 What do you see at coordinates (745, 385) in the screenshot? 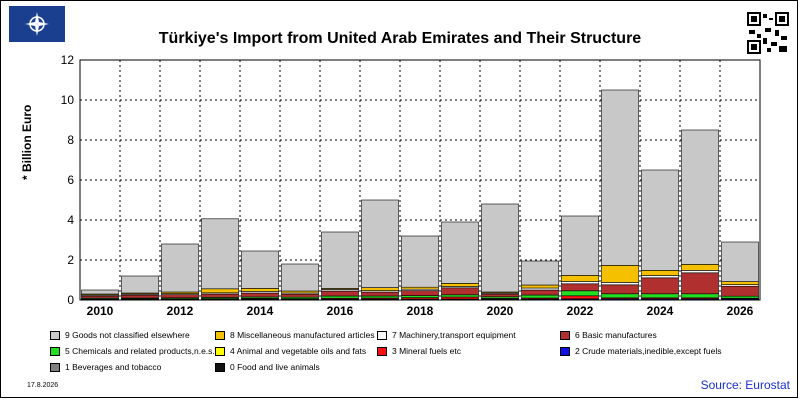
I see `source-label: Source: Eurostat` at bounding box center [745, 385].